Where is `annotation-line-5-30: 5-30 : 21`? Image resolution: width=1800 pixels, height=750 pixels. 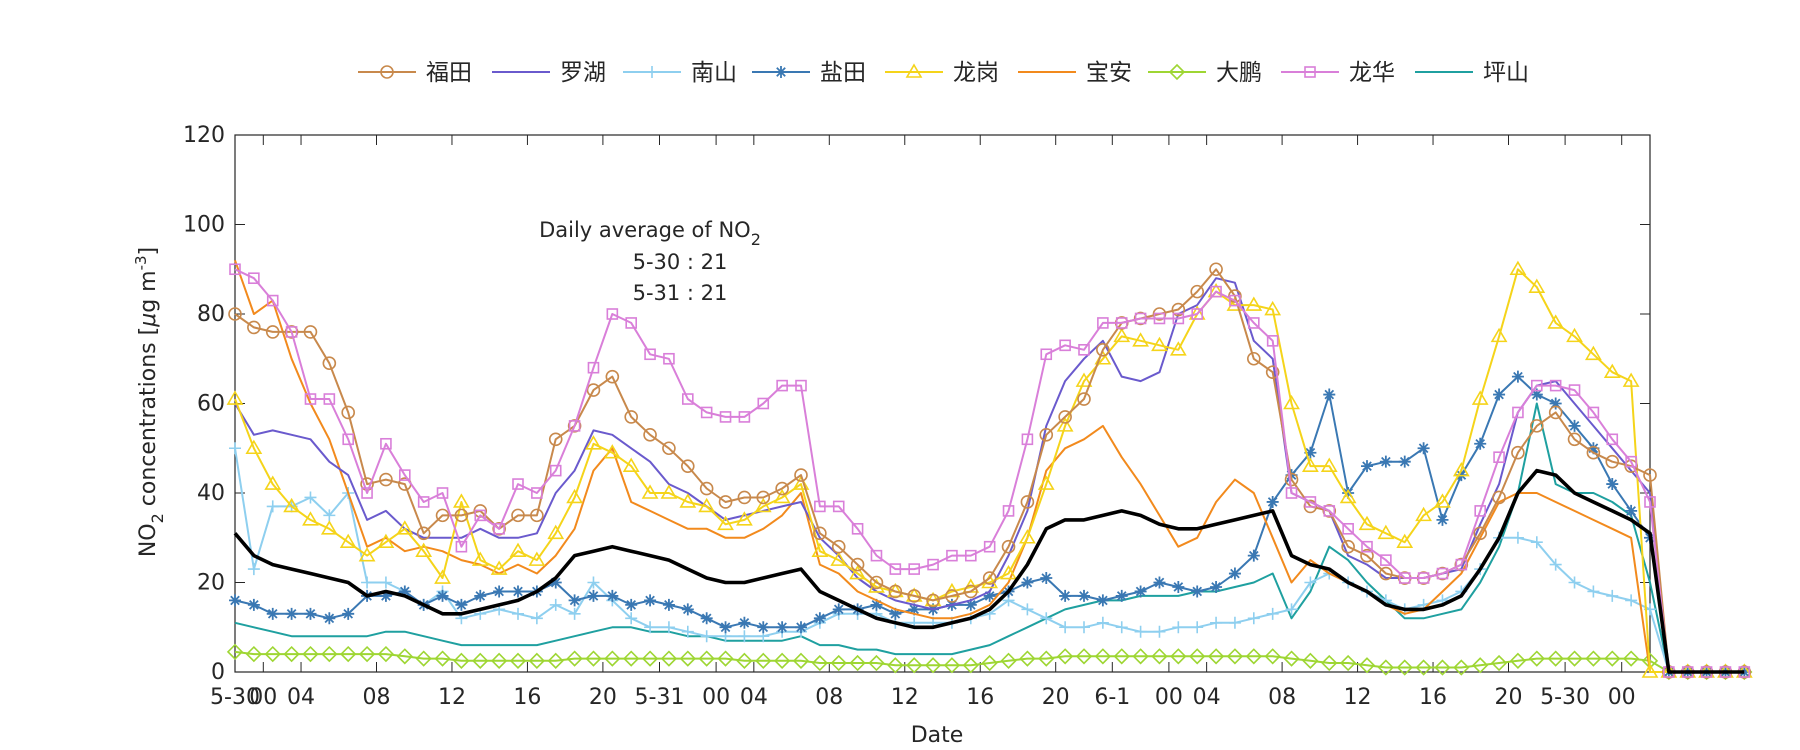
annotation-line-5-30: 5-30 : 21 is located at coordinates (680, 262).